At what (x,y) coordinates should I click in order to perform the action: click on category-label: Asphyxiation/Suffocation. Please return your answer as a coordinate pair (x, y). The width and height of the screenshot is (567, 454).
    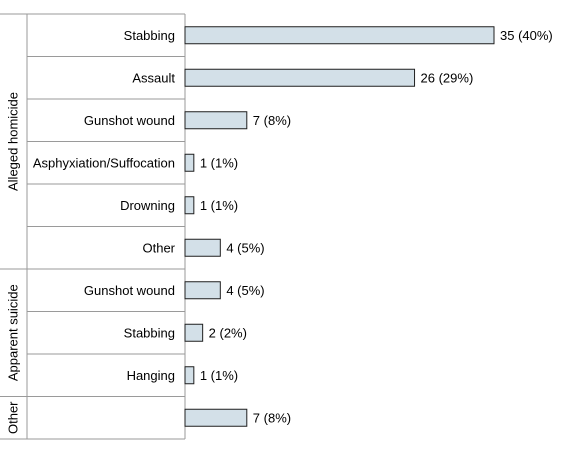
    Looking at the image, I should click on (104, 162).